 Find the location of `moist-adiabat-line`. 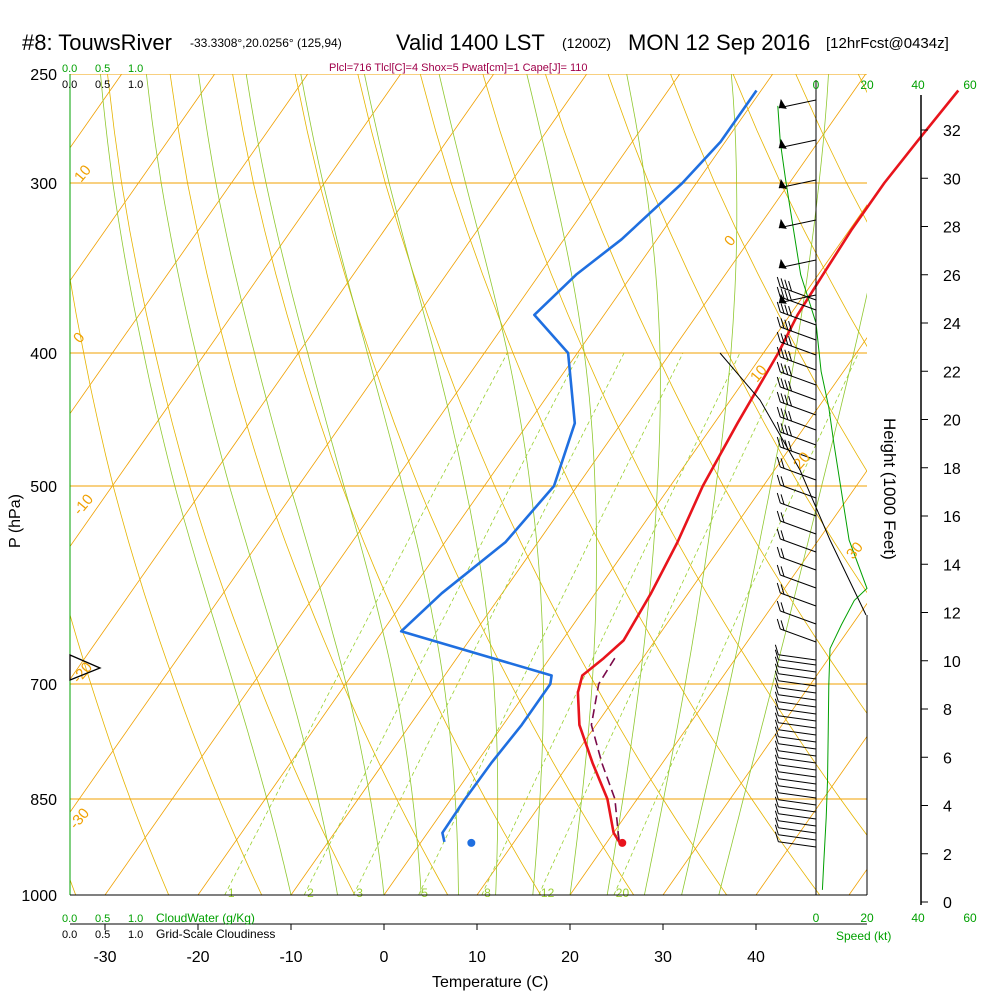

moist-adiabat-line is located at coordinates (333, 484).